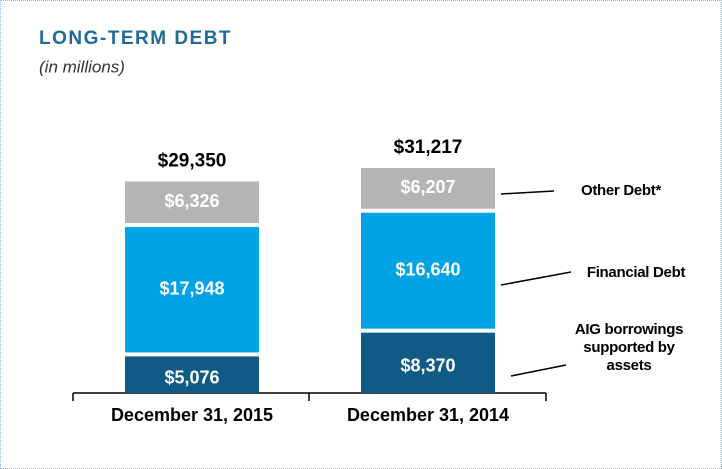 Image resolution: width=722 pixels, height=469 pixels. What do you see at coordinates (135, 38) in the screenshot?
I see `chart-title: LONG-TERM DEBT` at bounding box center [135, 38].